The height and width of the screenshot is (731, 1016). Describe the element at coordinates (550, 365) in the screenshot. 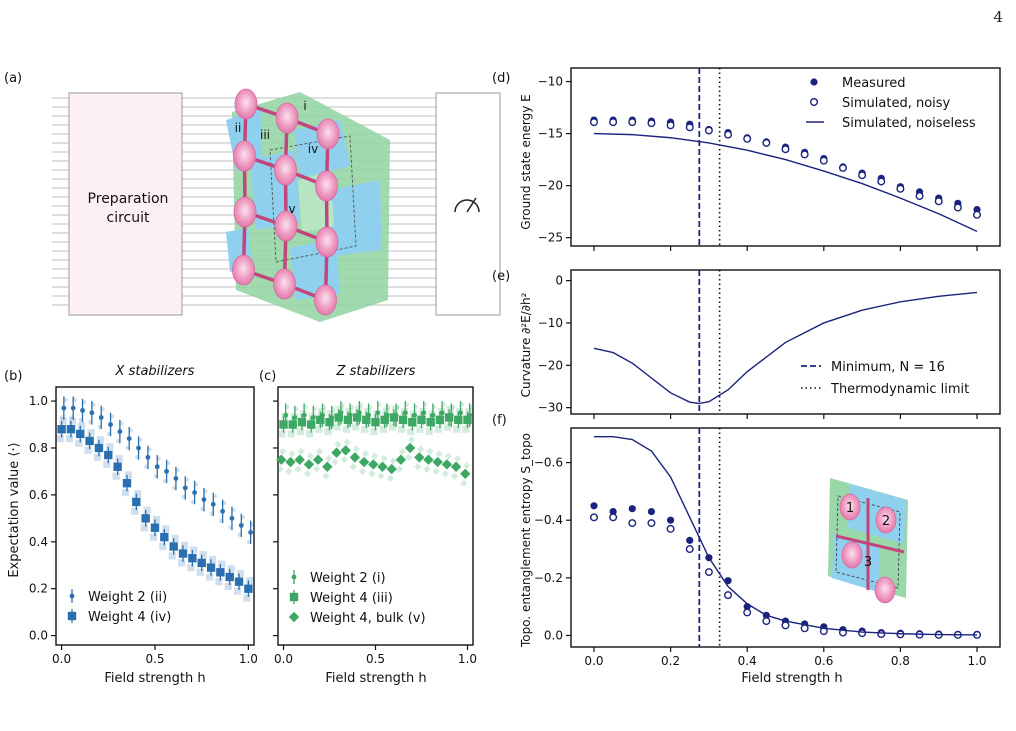

I see `y-tick-label: −20` at that location.